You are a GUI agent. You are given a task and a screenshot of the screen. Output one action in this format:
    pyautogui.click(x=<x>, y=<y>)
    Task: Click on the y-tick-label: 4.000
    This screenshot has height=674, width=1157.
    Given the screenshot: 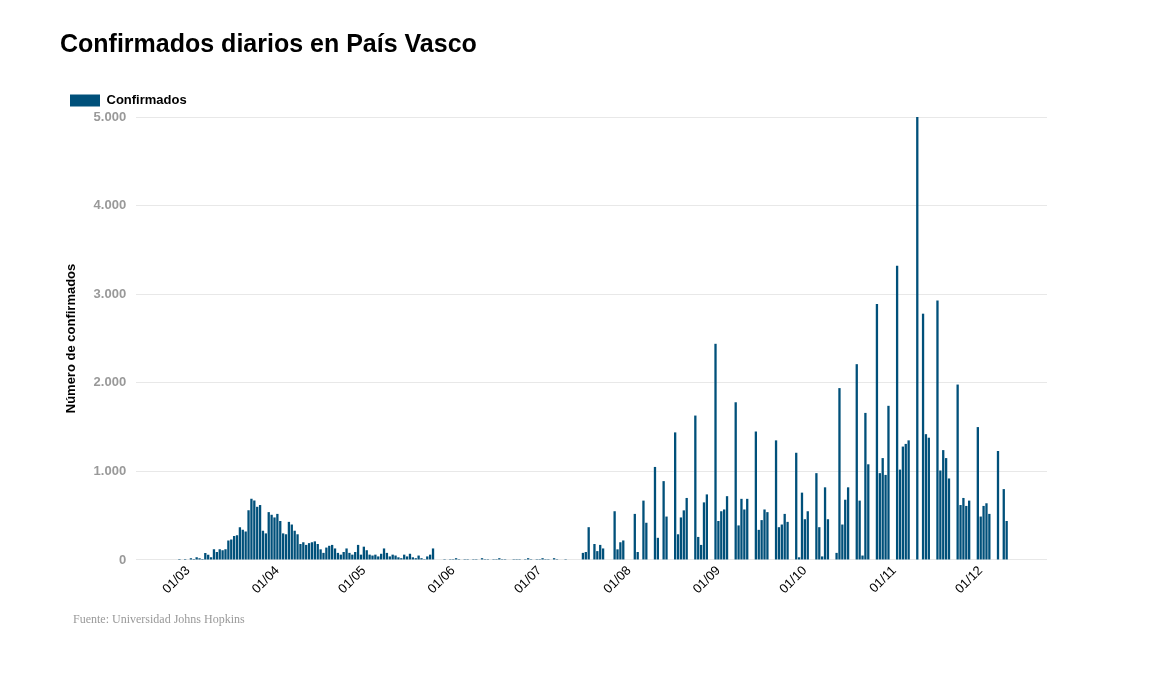 What is the action you would take?
    pyautogui.click(x=110, y=205)
    